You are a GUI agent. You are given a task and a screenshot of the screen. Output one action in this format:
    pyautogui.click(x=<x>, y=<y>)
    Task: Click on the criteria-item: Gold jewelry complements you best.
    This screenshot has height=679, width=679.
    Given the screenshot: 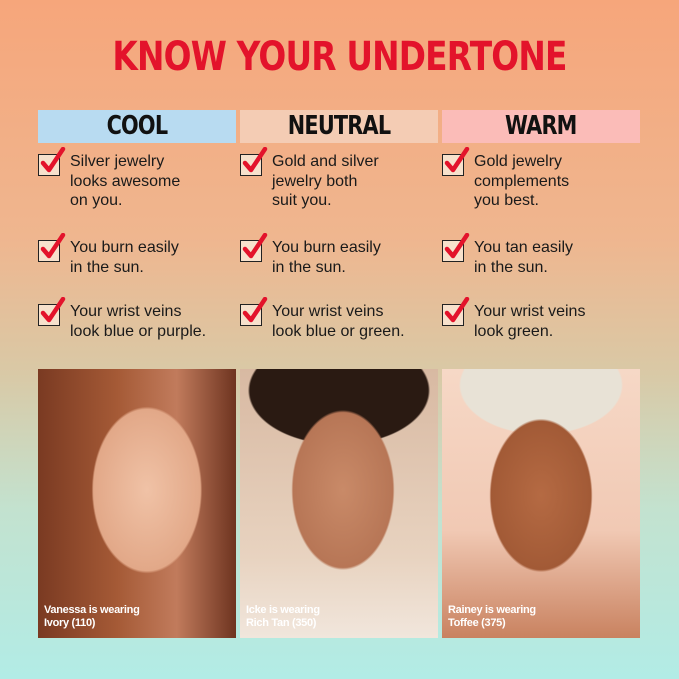 What is the action you would take?
    pyautogui.click(x=506, y=179)
    